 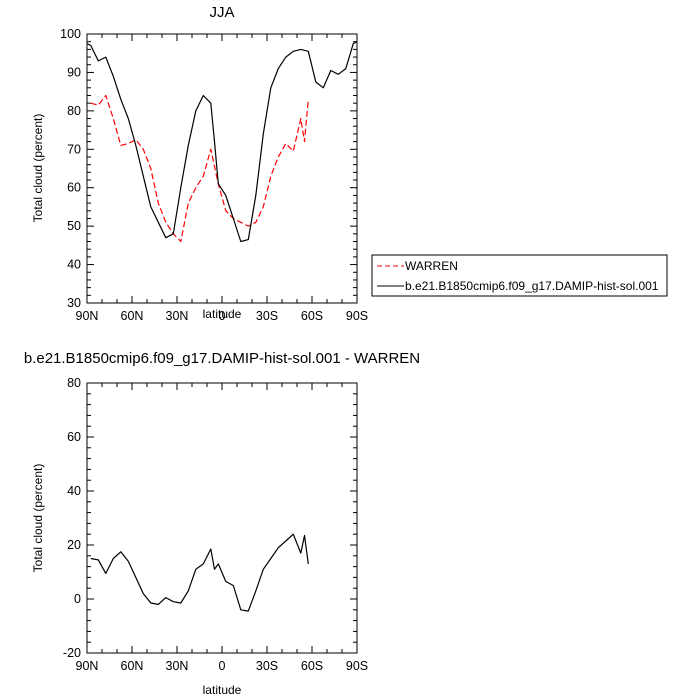 What do you see at coordinates (221, 12) in the screenshot?
I see `top-chart-title: JJA` at bounding box center [221, 12].